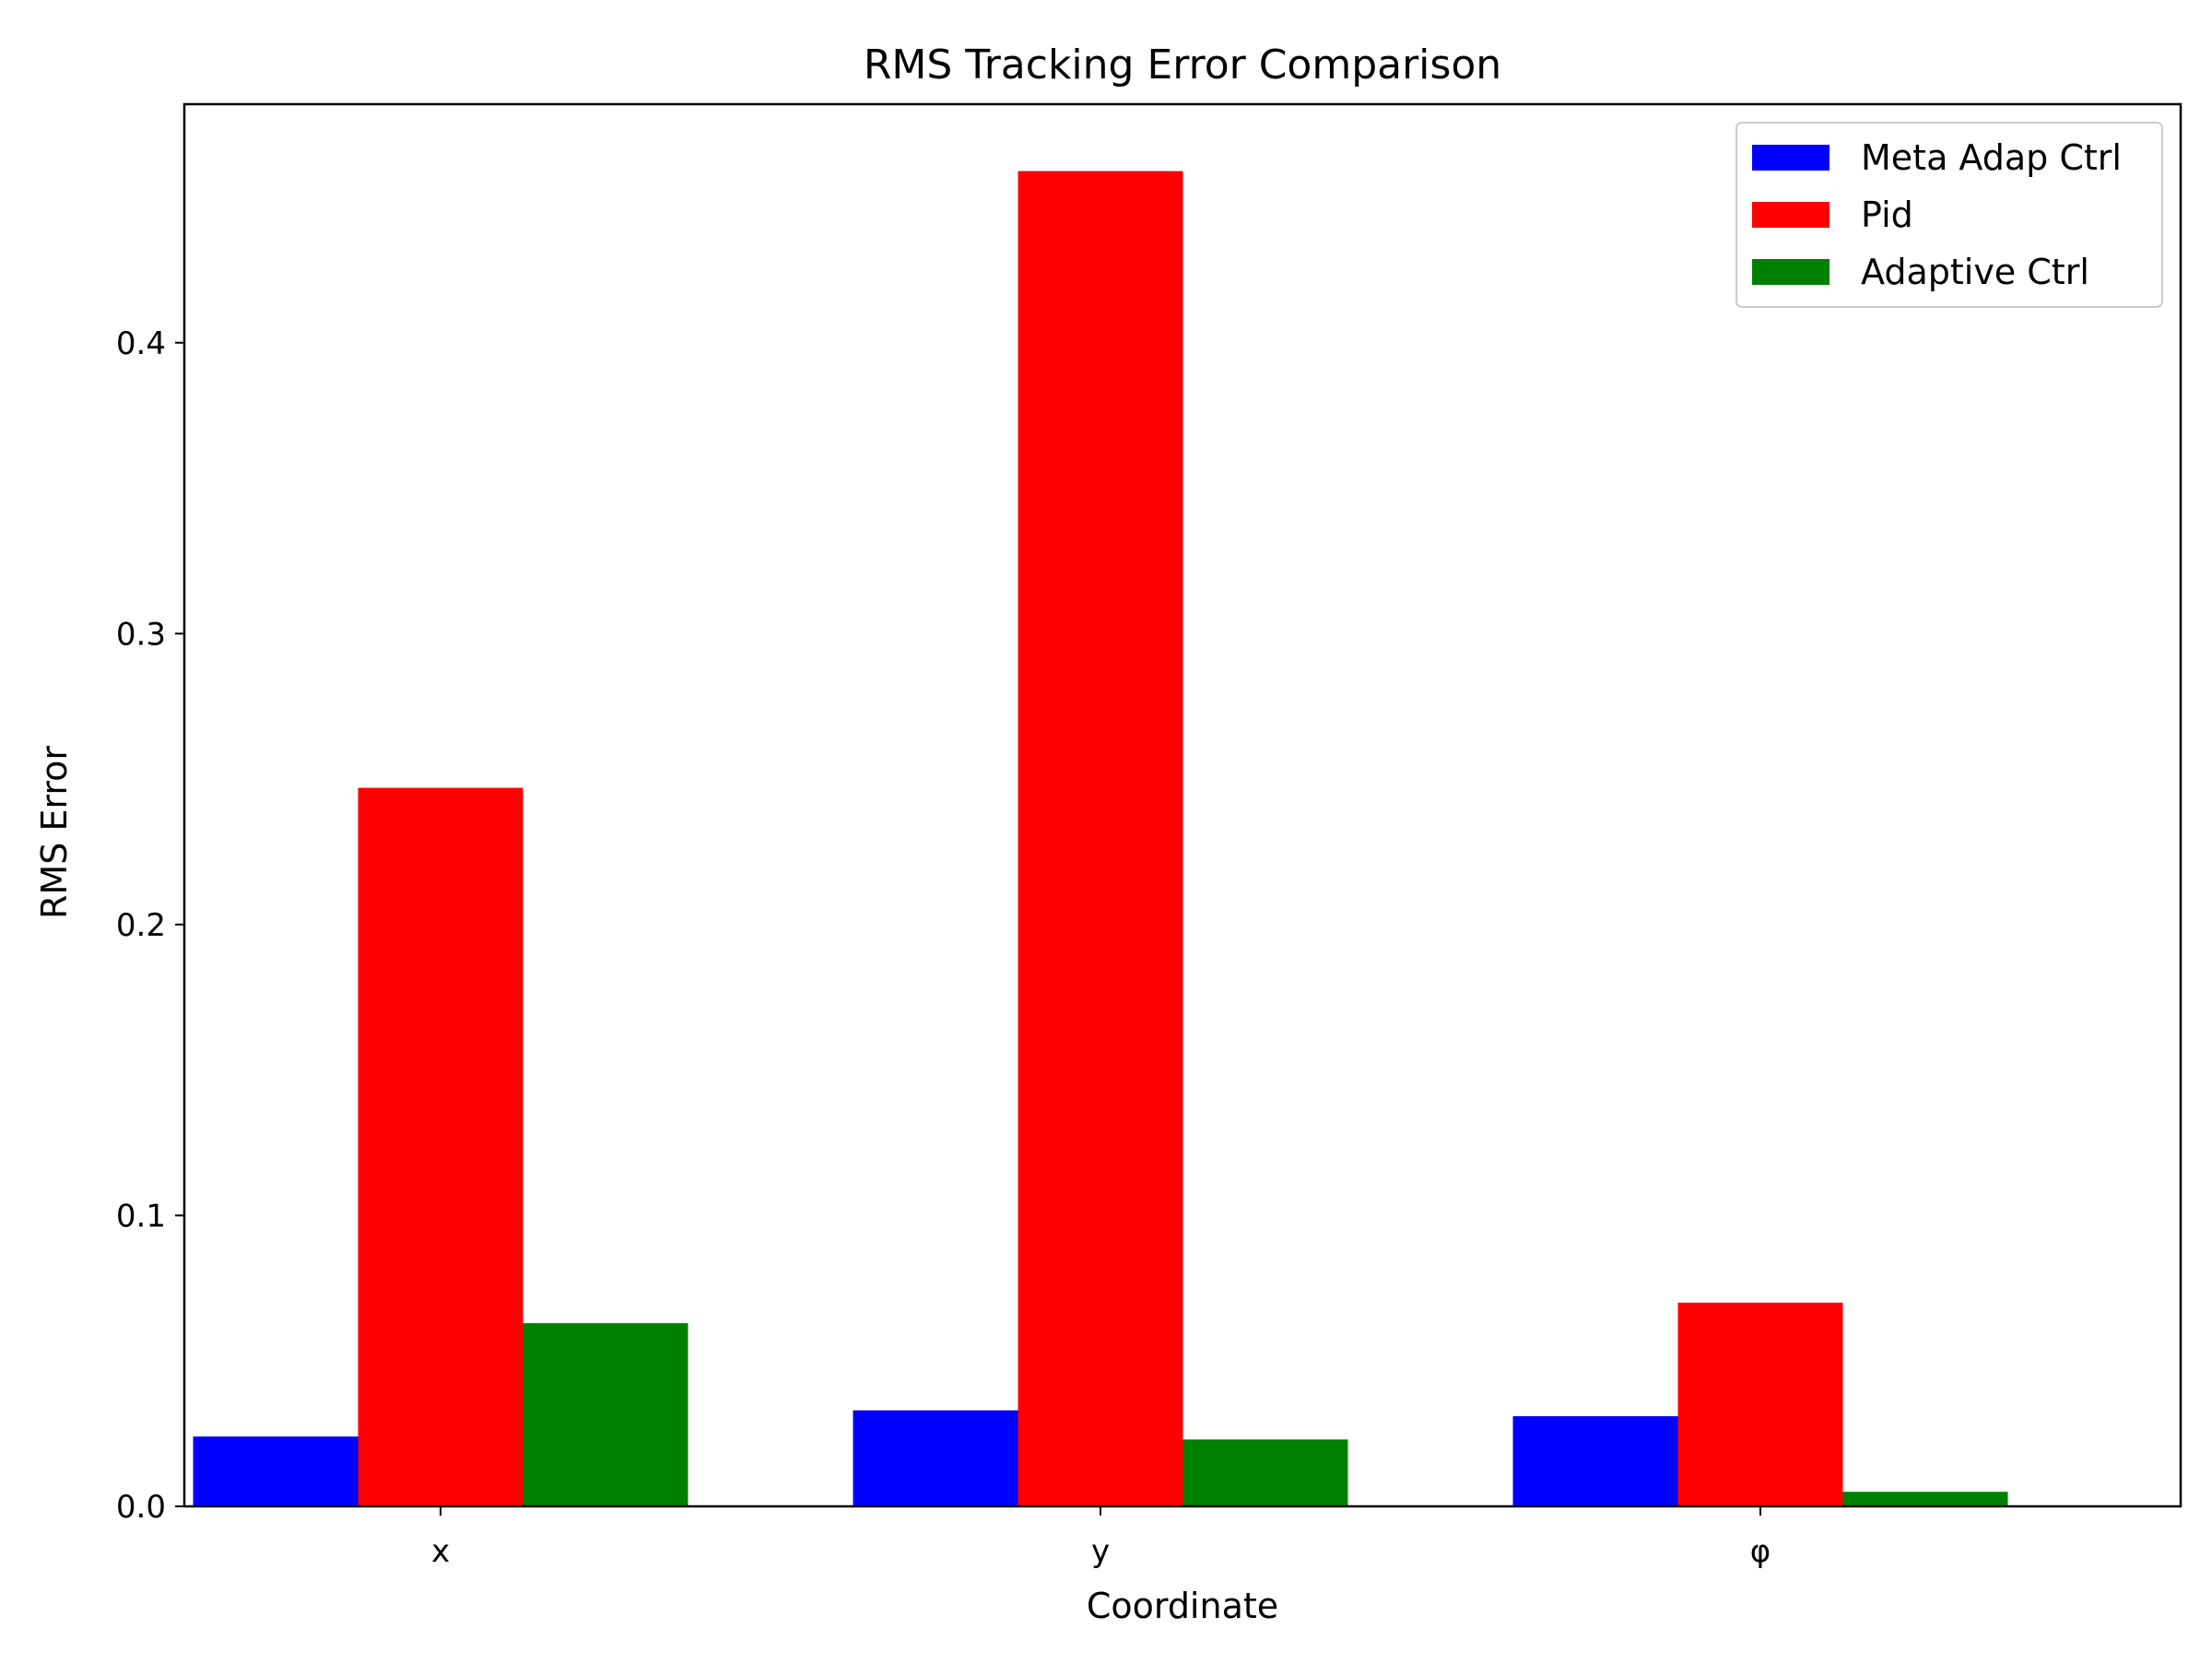 Image resolution: width=2212 pixels, height=1664 pixels. I want to click on legend-box, so click(1949, 215).